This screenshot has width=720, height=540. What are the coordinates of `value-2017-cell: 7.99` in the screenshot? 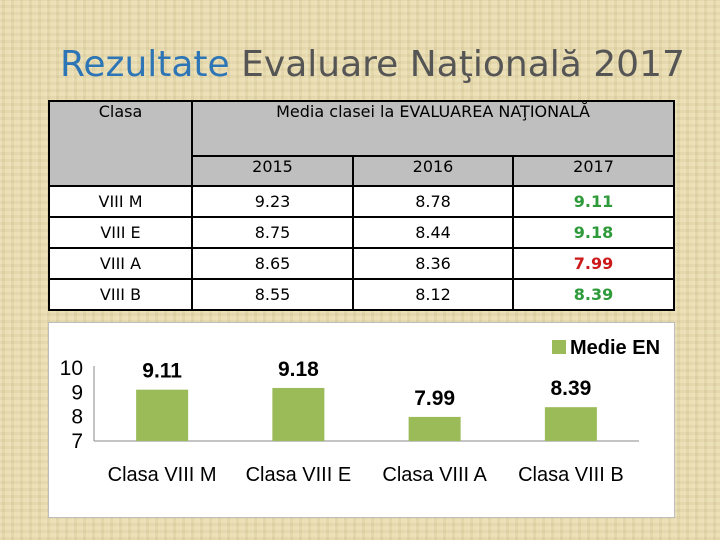 It's located at (593, 263).